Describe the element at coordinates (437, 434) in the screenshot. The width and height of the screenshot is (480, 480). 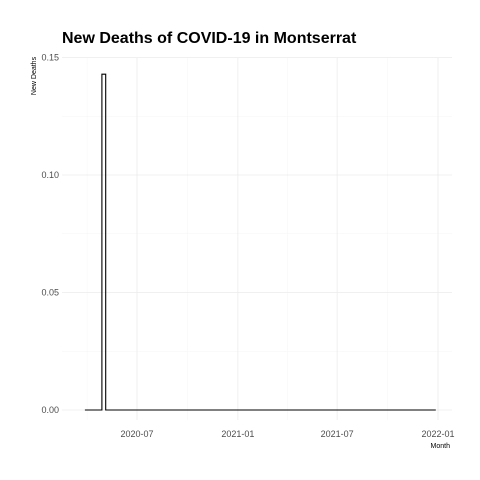
I see `x-tick-label: 2022-01` at that location.